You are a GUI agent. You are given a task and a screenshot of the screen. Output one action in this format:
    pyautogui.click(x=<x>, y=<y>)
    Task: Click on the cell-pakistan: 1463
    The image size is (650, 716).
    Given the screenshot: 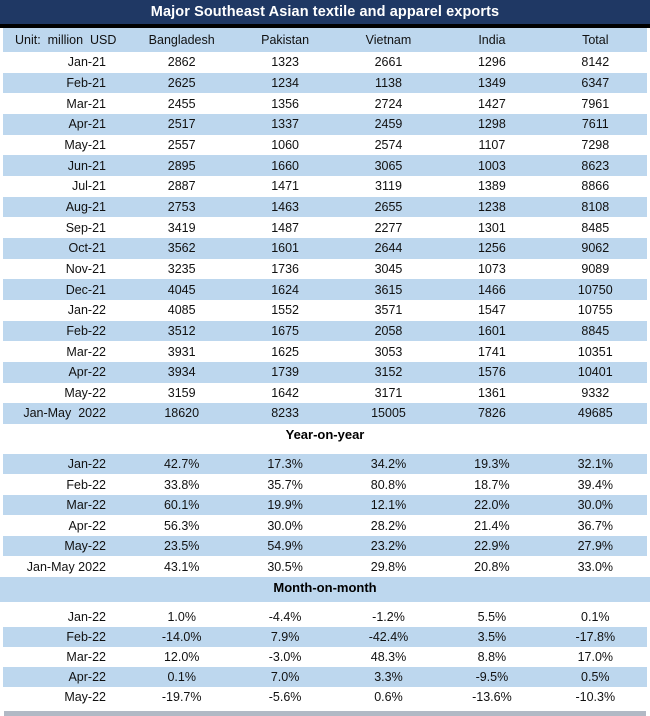 What is the action you would take?
    pyautogui.click(x=285, y=206)
    